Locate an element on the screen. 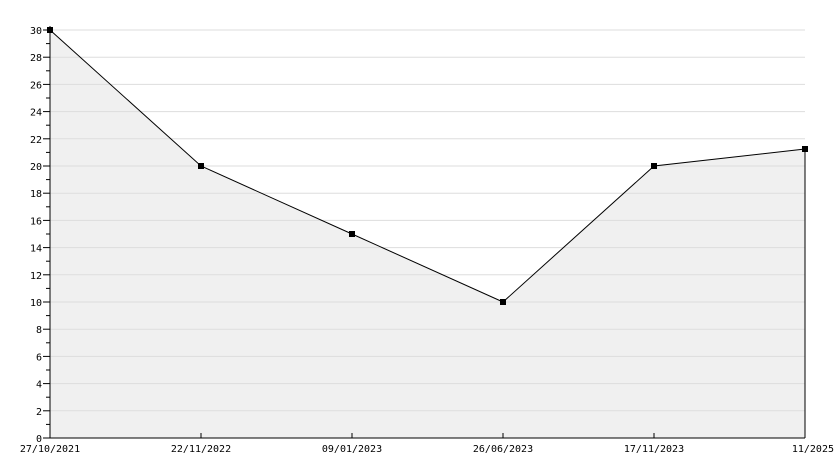 The image size is (834, 468). x-tick-label: 22/11/2022 is located at coordinates (201, 449).